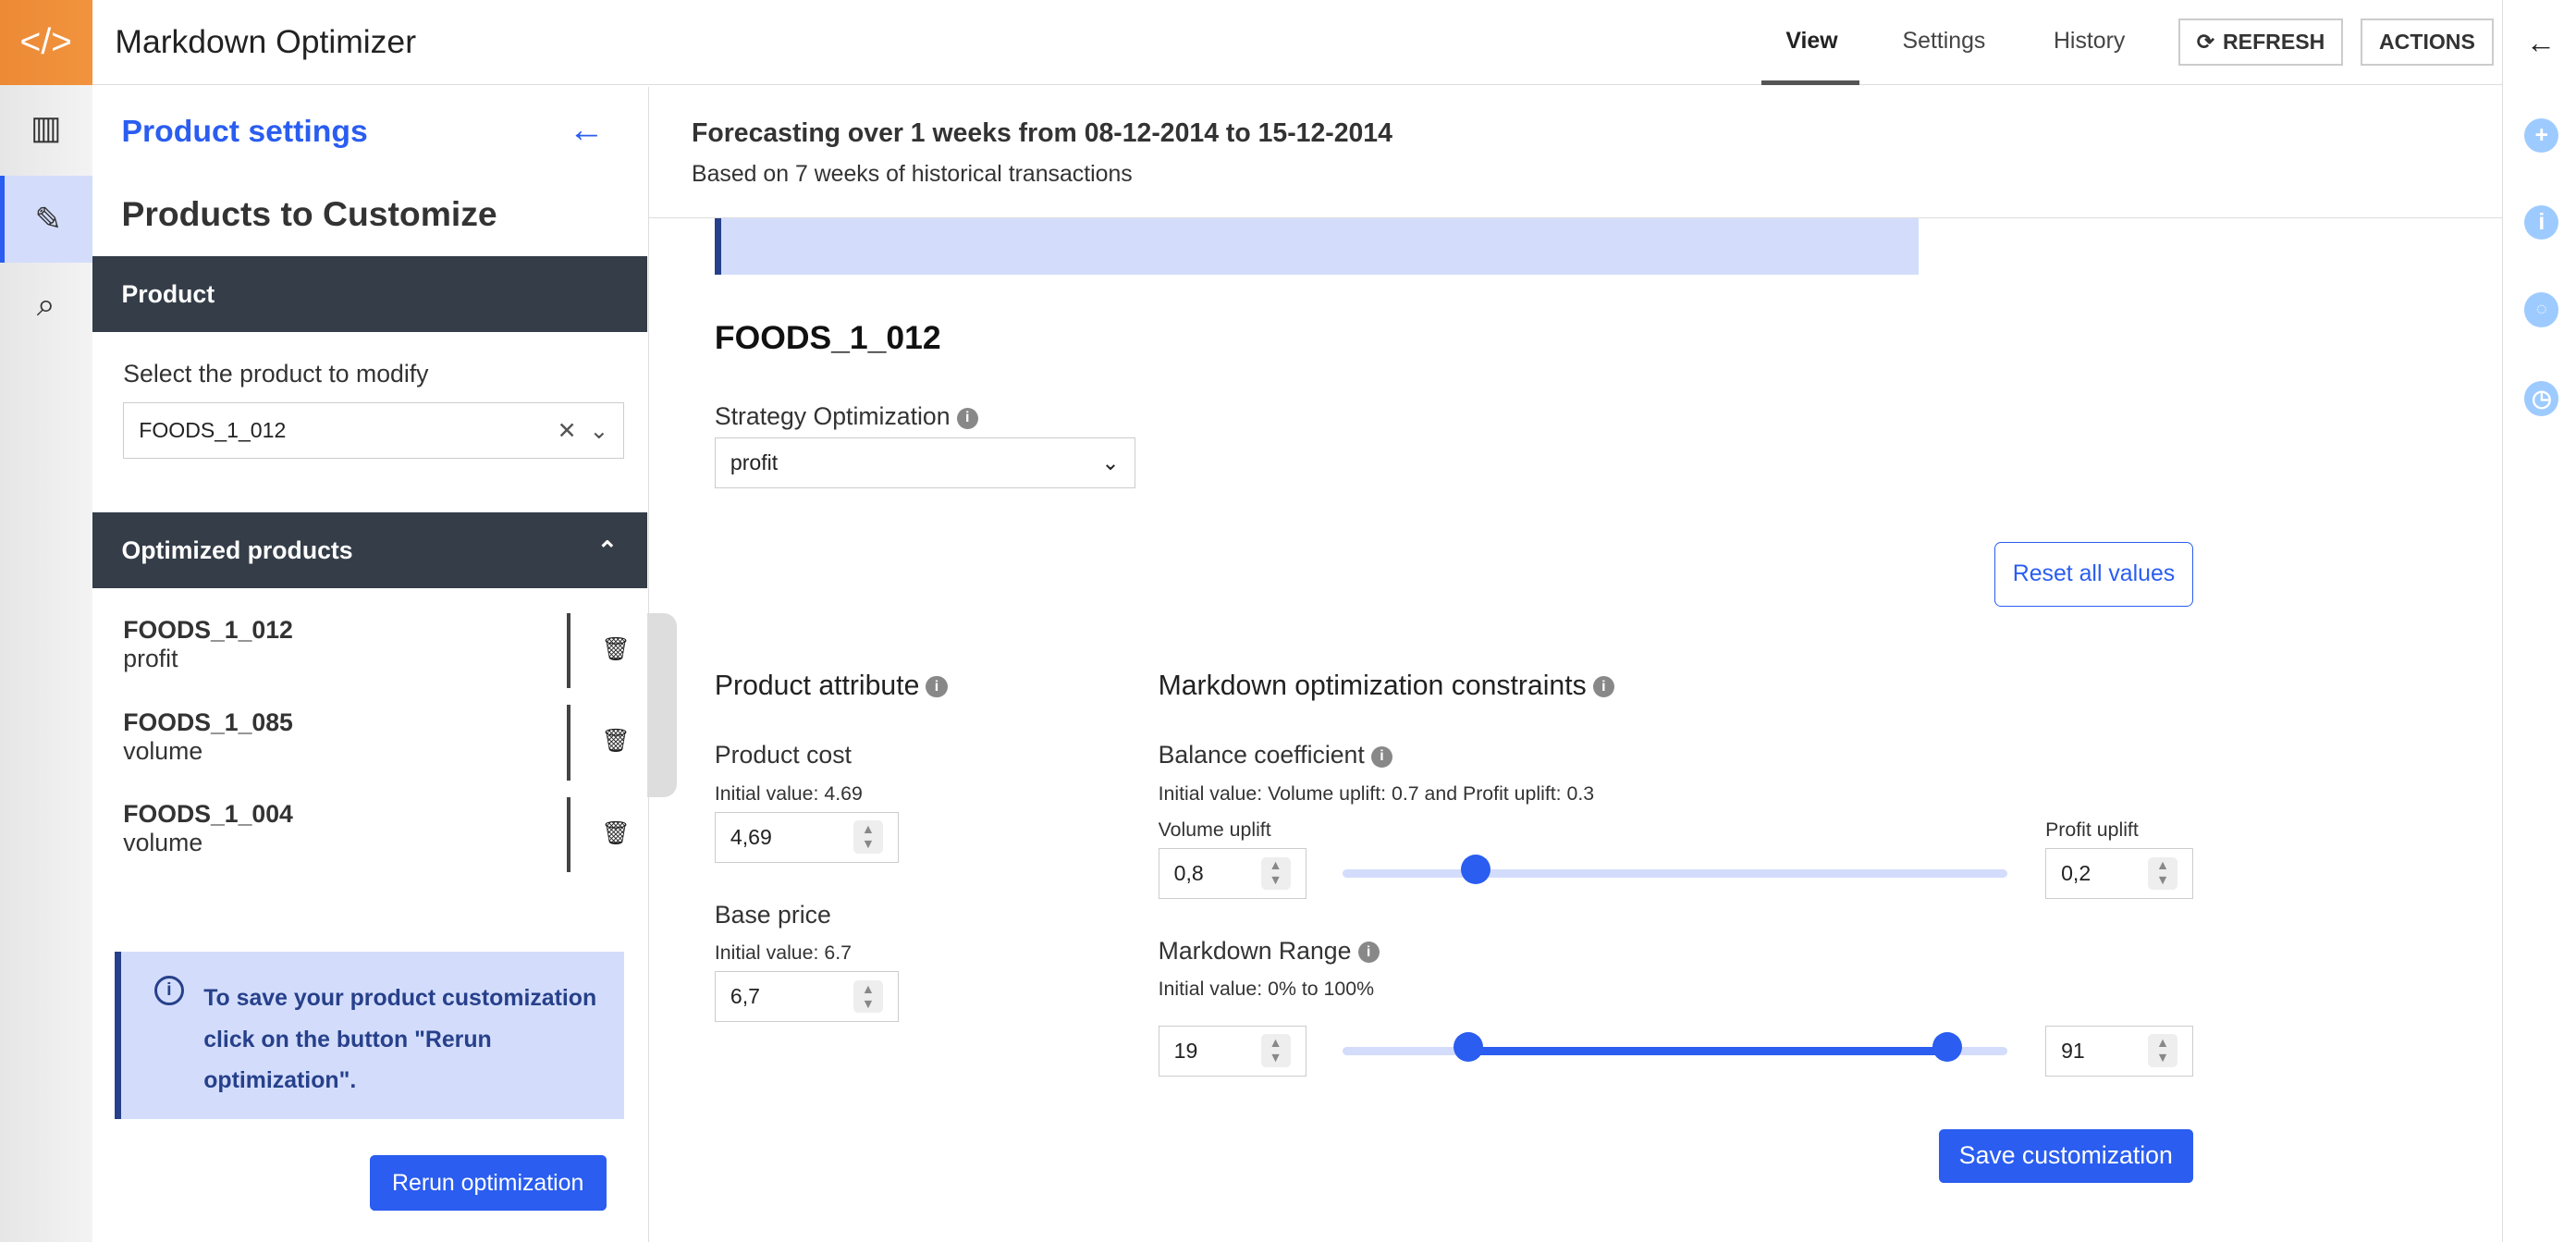 Image resolution: width=2576 pixels, height=1243 pixels. What do you see at coordinates (46, 220) in the screenshot?
I see `pencil-icon: ✎` at bounding box center [46, 220].